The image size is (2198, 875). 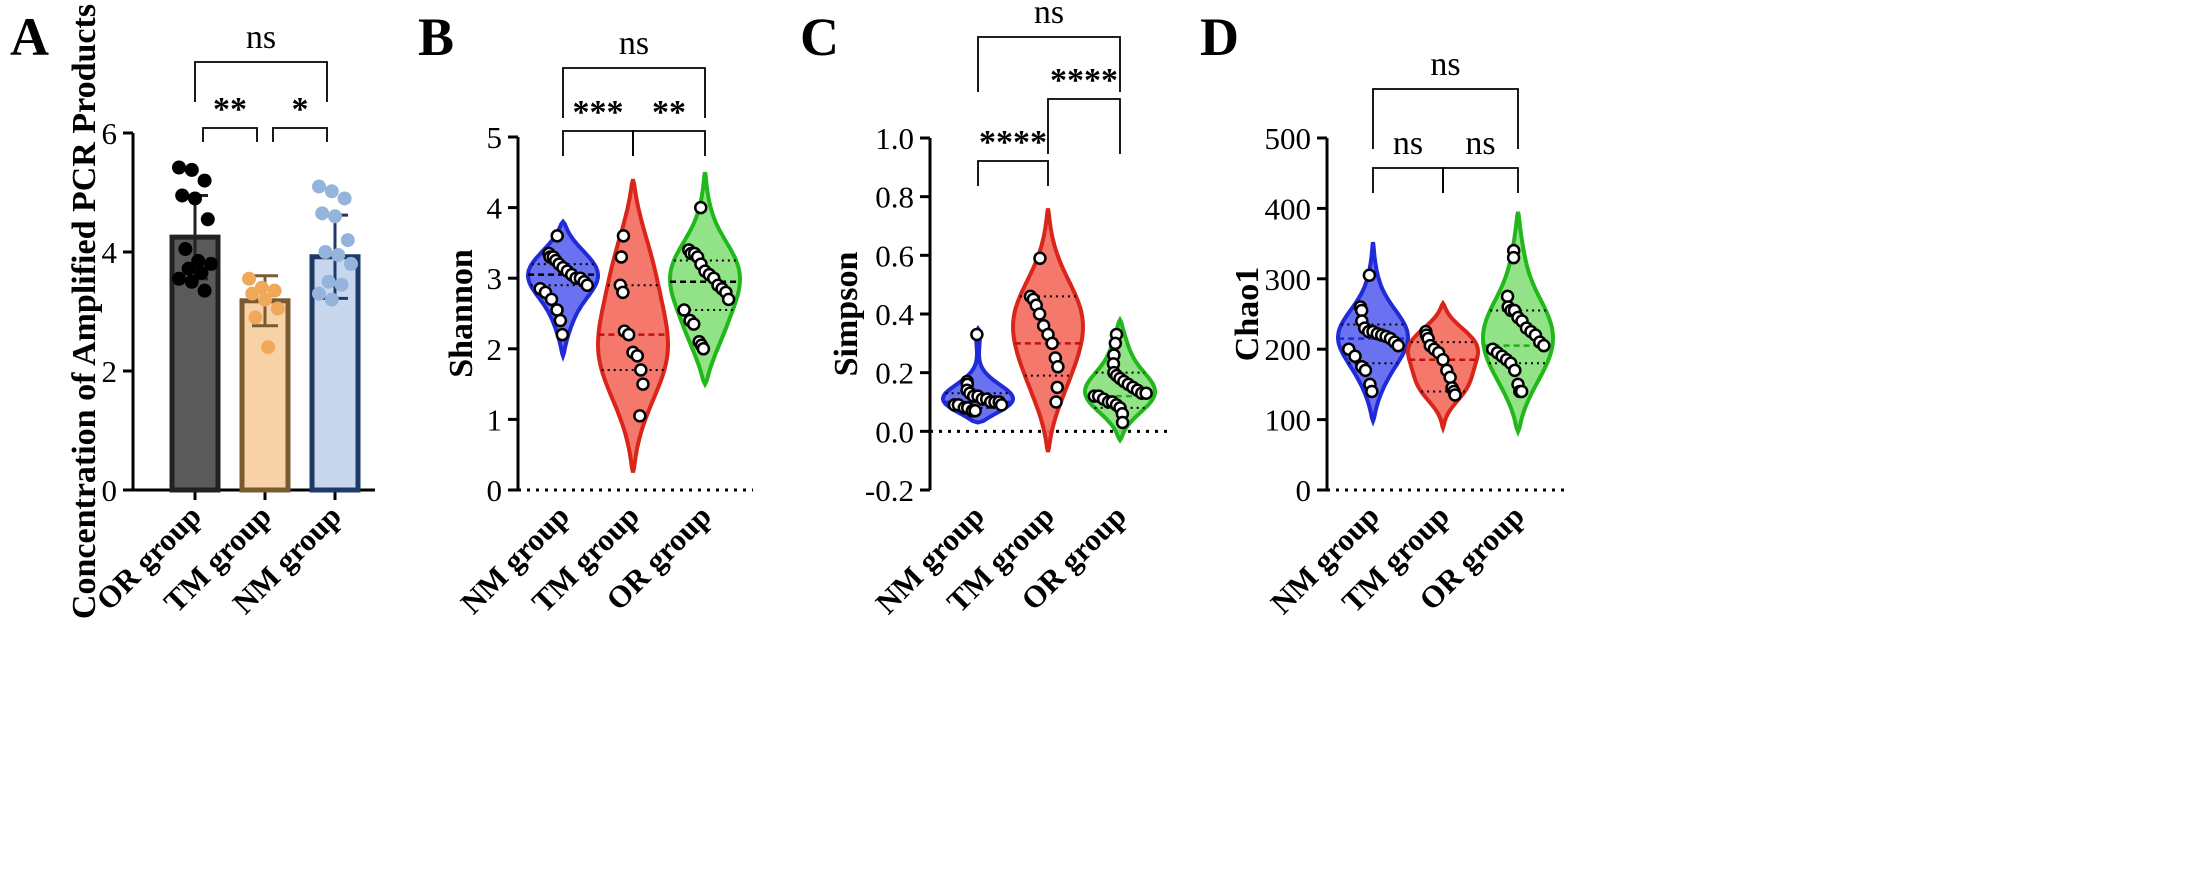 What do you see at coordinates (1288, 208) in the screenshot?
I see `y-tick-label: 400` at bounding box center [1288, 208].